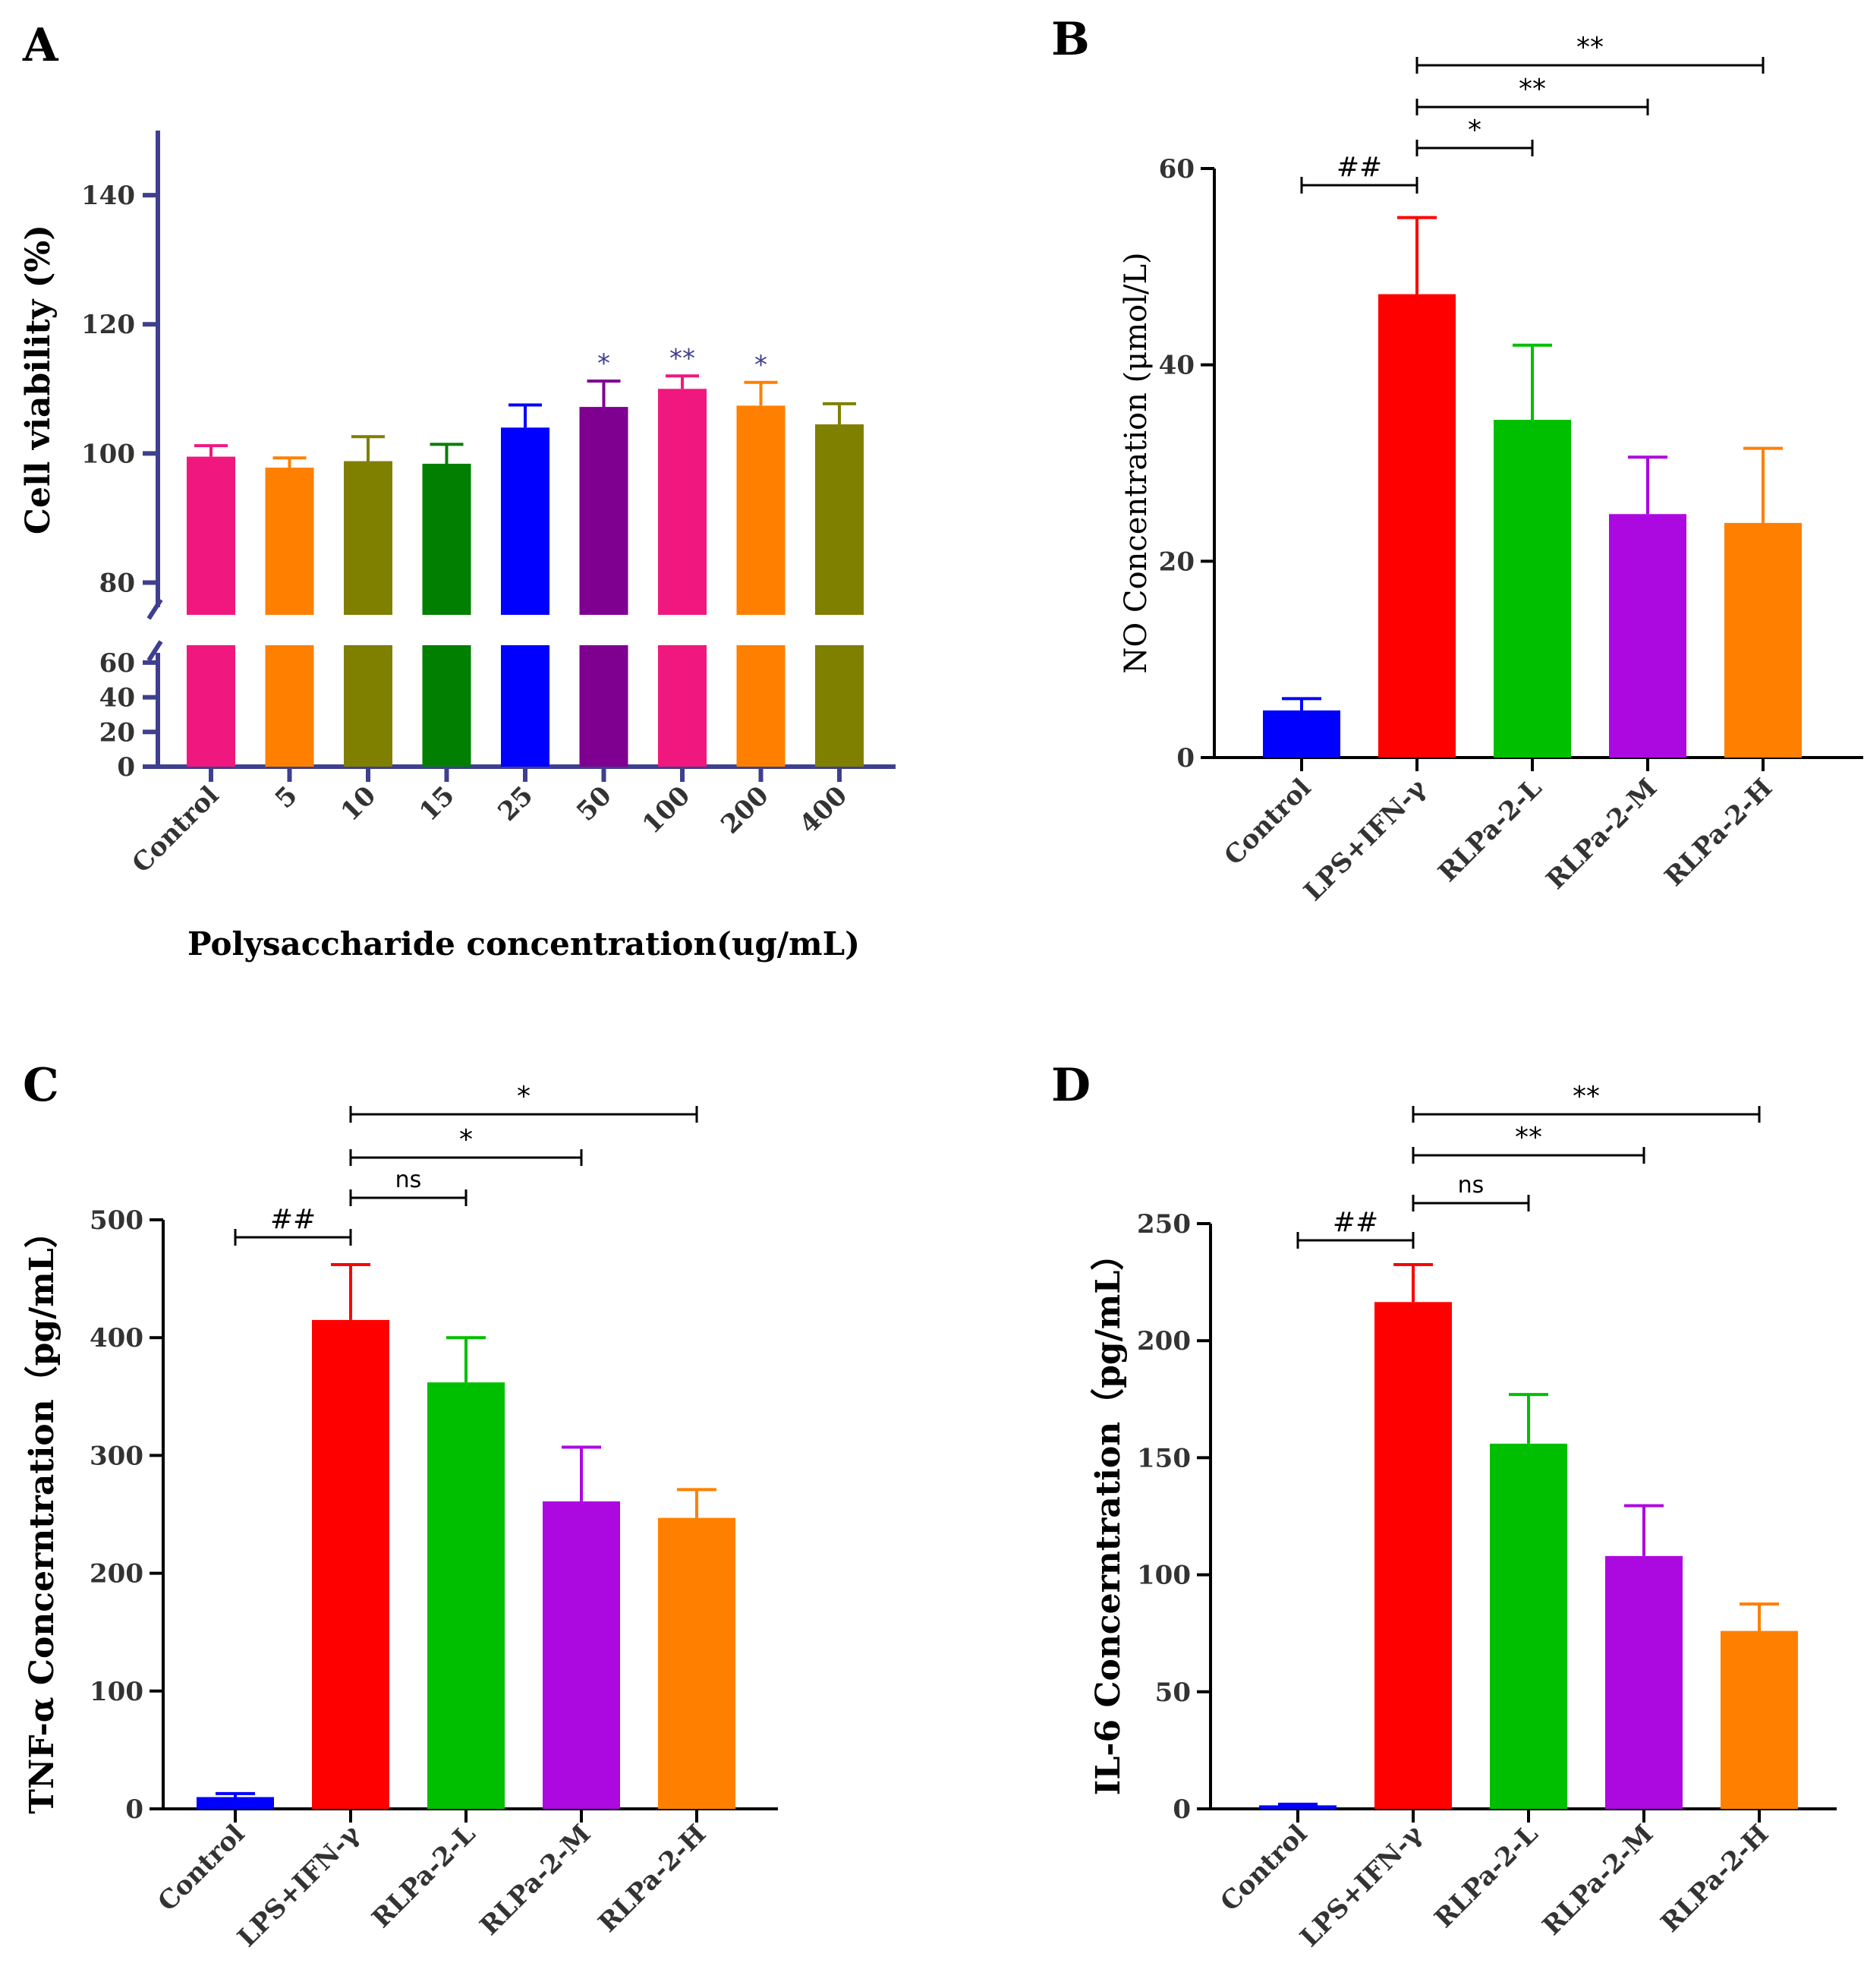 The height and width of the screenshot is (1988, 1864). Describe the element at coordinates (1164, 1224) in the screenshot. I see `y-tick-label: 250` at that location.